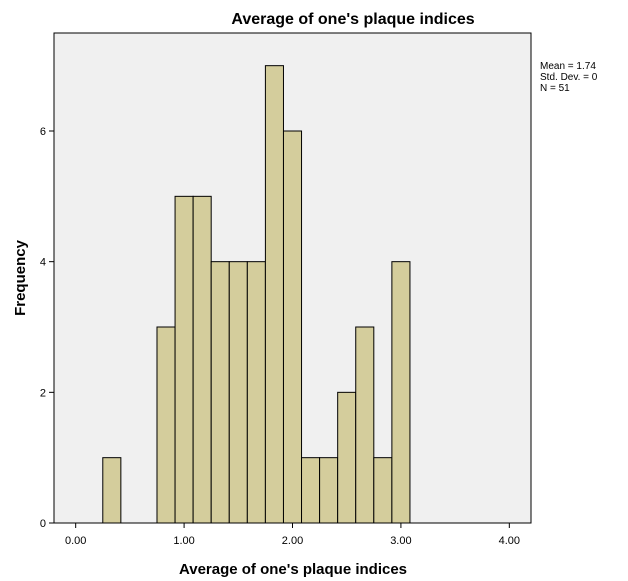 The image size is (628, 581). Describe the element at coordinates (43, 393) in the screenshot. I see `y-tick-label: 2` at that location.